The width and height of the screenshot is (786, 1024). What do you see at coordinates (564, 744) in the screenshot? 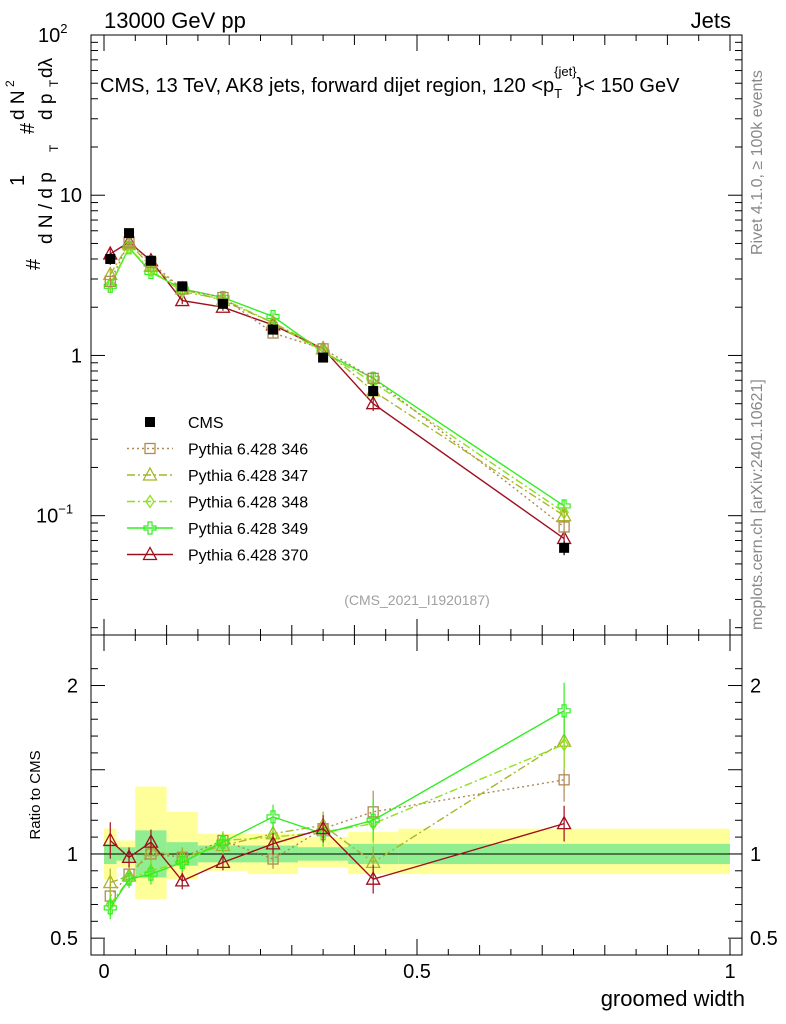
I see `ratio-point-p348` at bounding box center [564, 744].